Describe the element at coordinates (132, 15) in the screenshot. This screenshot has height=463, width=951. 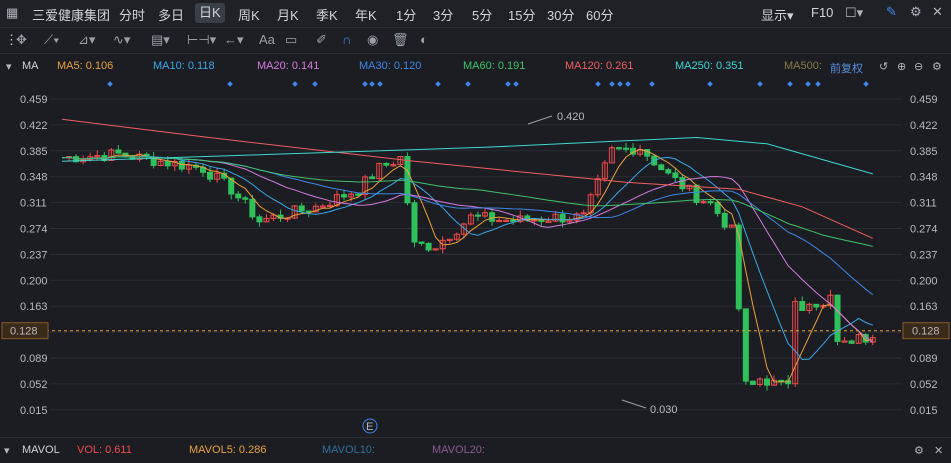
I see `tab-timeshare: 分时` at that location.